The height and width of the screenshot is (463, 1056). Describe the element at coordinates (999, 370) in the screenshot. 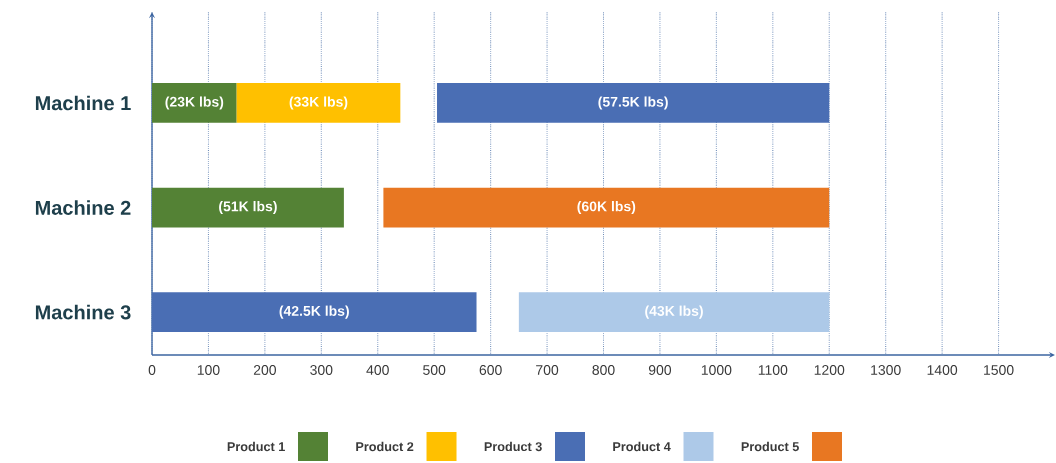

I see `x-tick-label: 1500` at that location.